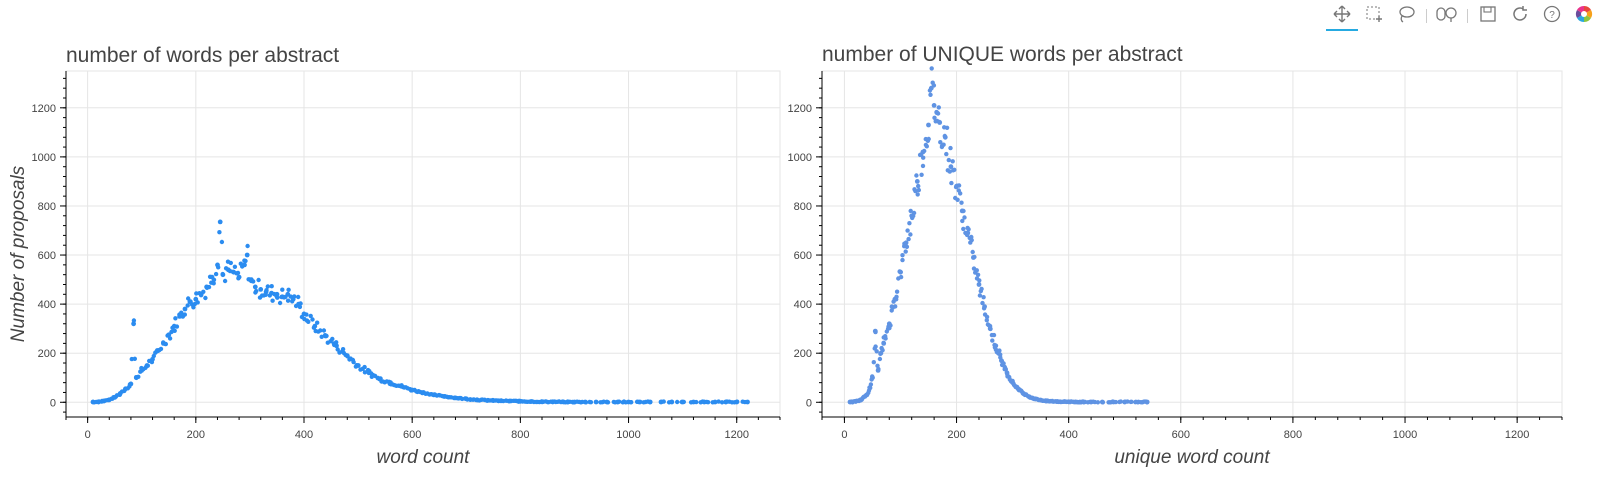 This screenshot has height=480, width=1600. What do you see at coordinates (18, 253) in the screenshot?
I see `y-axis-label: Number of proposals` at bounding box center [18, 253].